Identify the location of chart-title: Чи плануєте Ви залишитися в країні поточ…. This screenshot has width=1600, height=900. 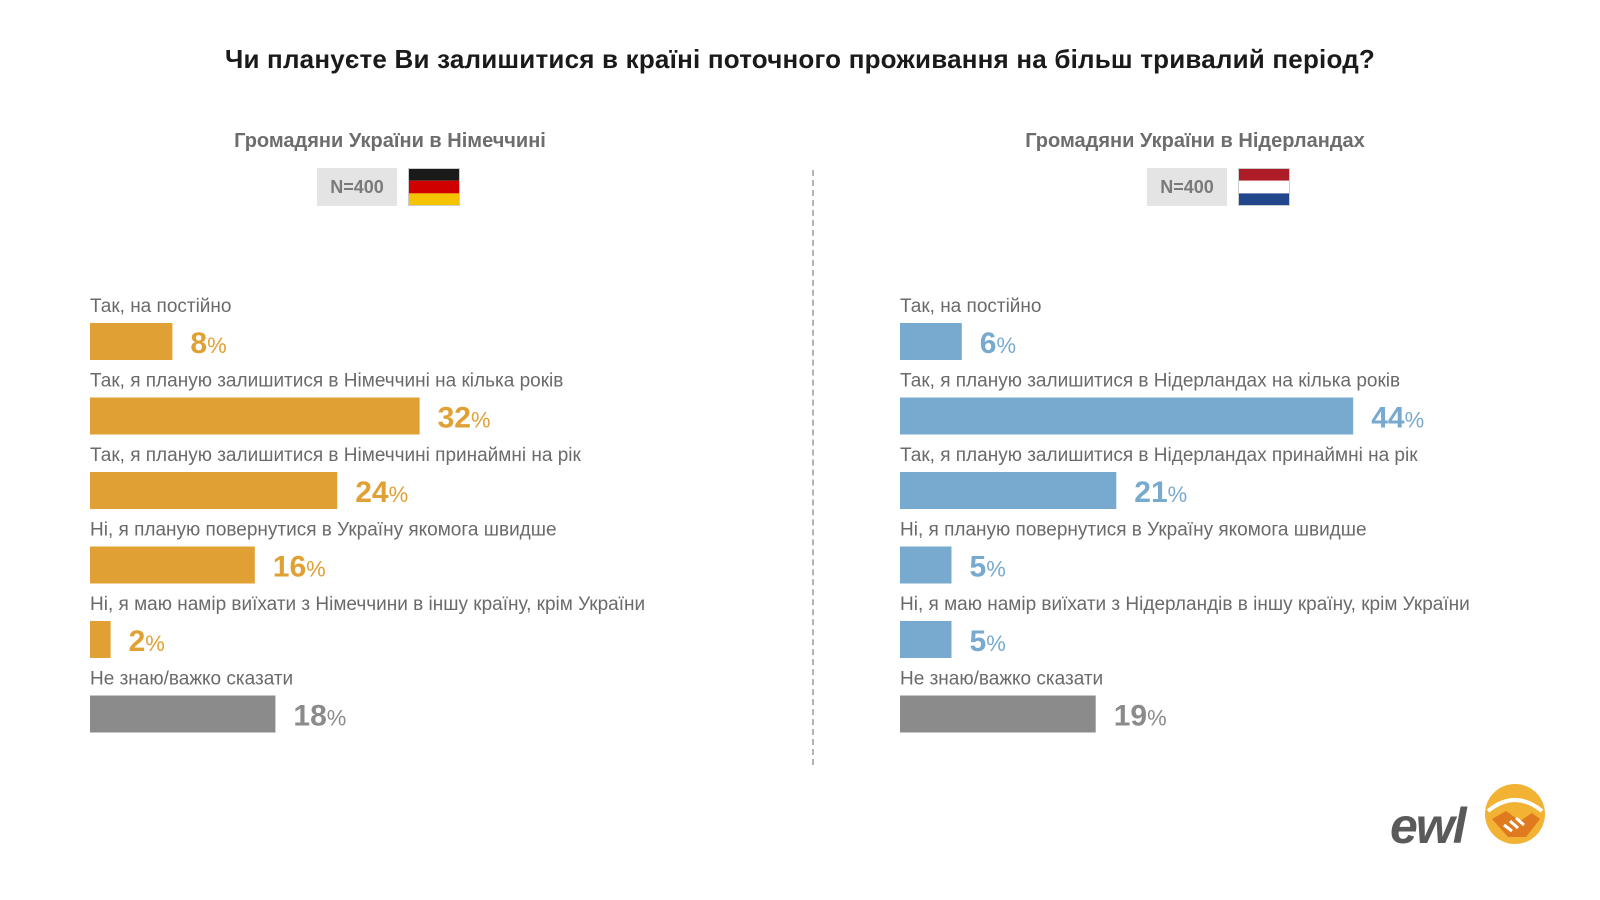
(800, 59).